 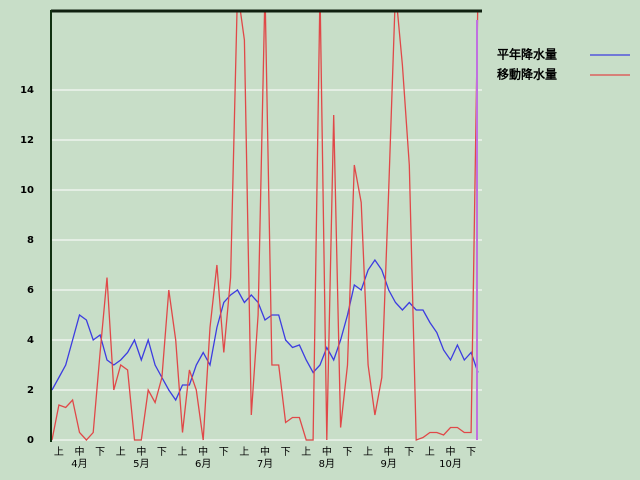 What do you see at coordinates (388, 464) in the screenshot?
I see `month-label: 9月` at bounding box center [388, 464].